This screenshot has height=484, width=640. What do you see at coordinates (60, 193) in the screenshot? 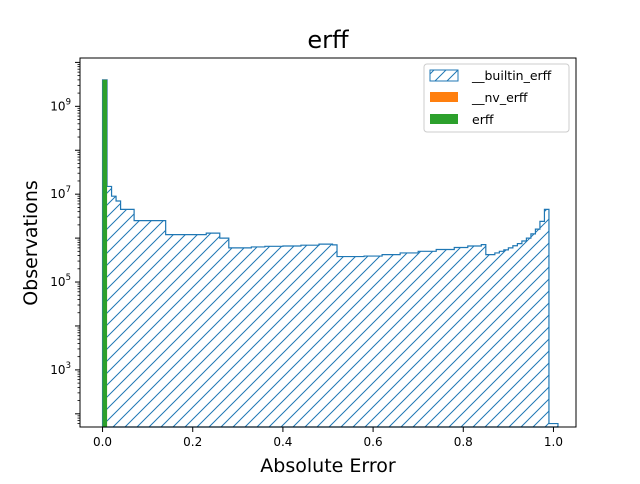
I see `y-tick-label: 10⁷` at bounding box center [60, 193].